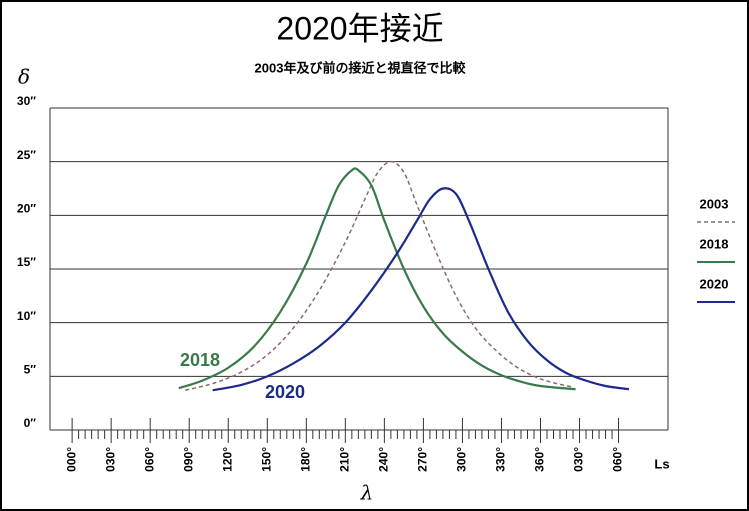  What do you see at coordinates (188, 459) in the screenshot?
I see `x-tick-label: 090°` at bounding box center [188, 459].